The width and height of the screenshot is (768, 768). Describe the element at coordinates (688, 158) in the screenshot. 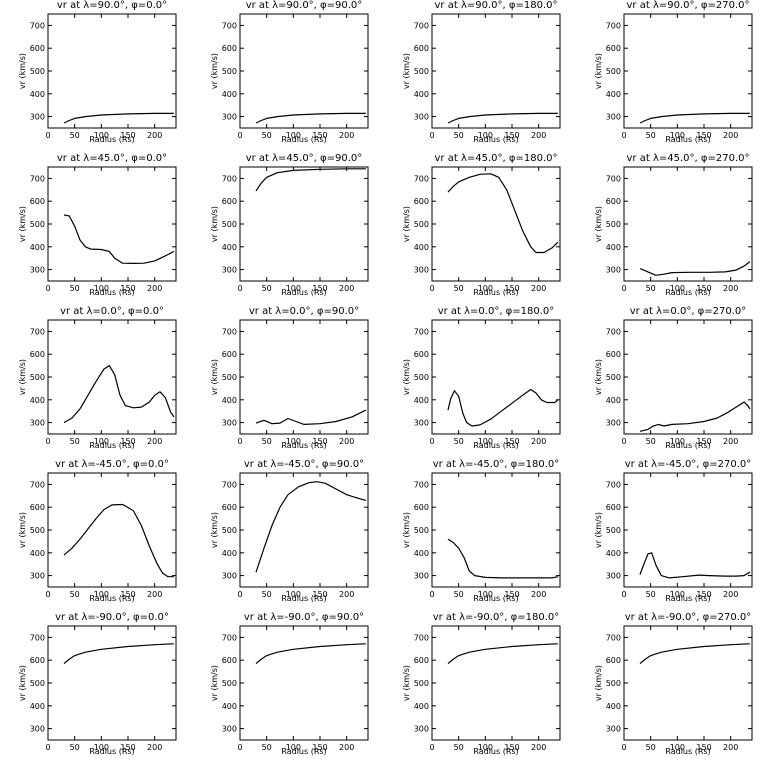

I see `chart-title: vr at λ=45.0°, φ=270.0°` at that location.